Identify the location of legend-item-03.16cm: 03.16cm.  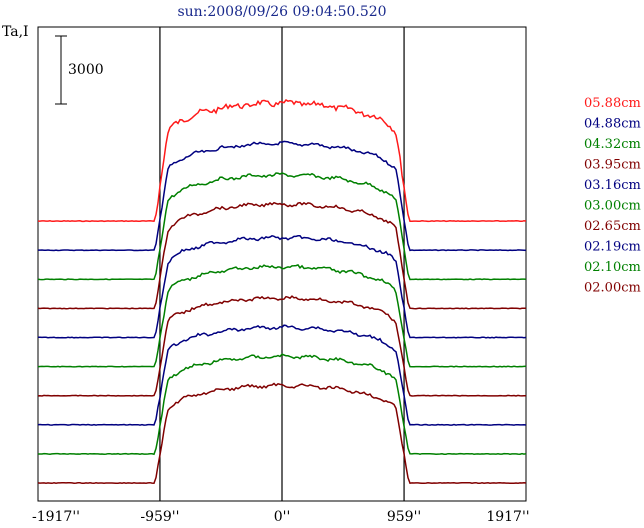
(612, 185).